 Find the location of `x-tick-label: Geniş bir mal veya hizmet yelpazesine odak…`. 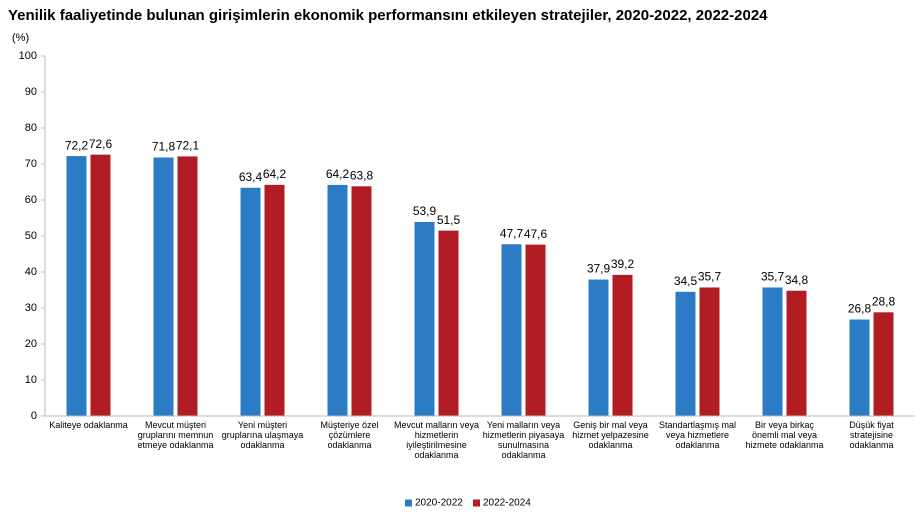

x-tick-label: Geniş bir mal veya hizmet yelpazesine odak… is located at coordinates (610, 435).